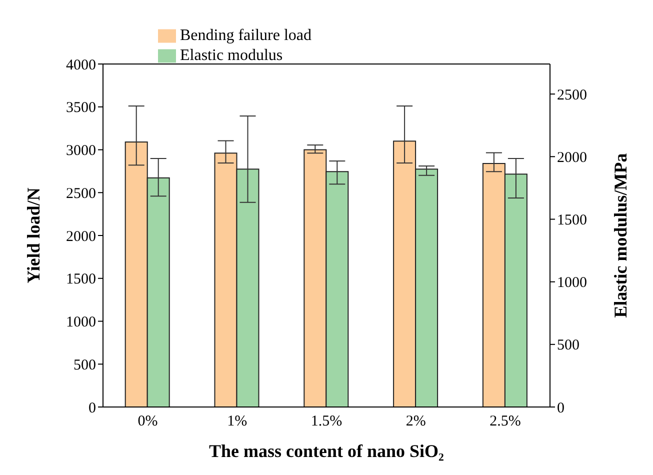 The width and height of the screenshot is (653, 475). Describe the element at coordinates (81, 194) in the screenshot. I see `y-tick-label: 2500` at that location.